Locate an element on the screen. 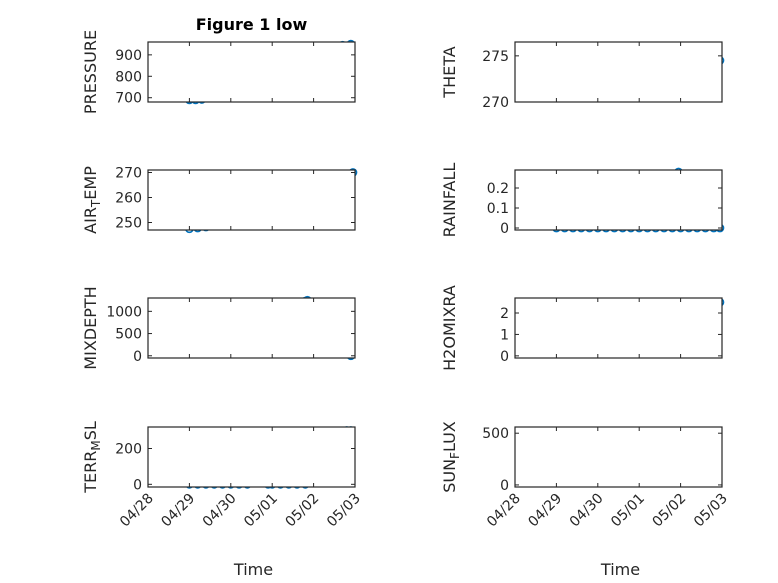  y-tick-label: 800 is located at coordinates (128, 77).